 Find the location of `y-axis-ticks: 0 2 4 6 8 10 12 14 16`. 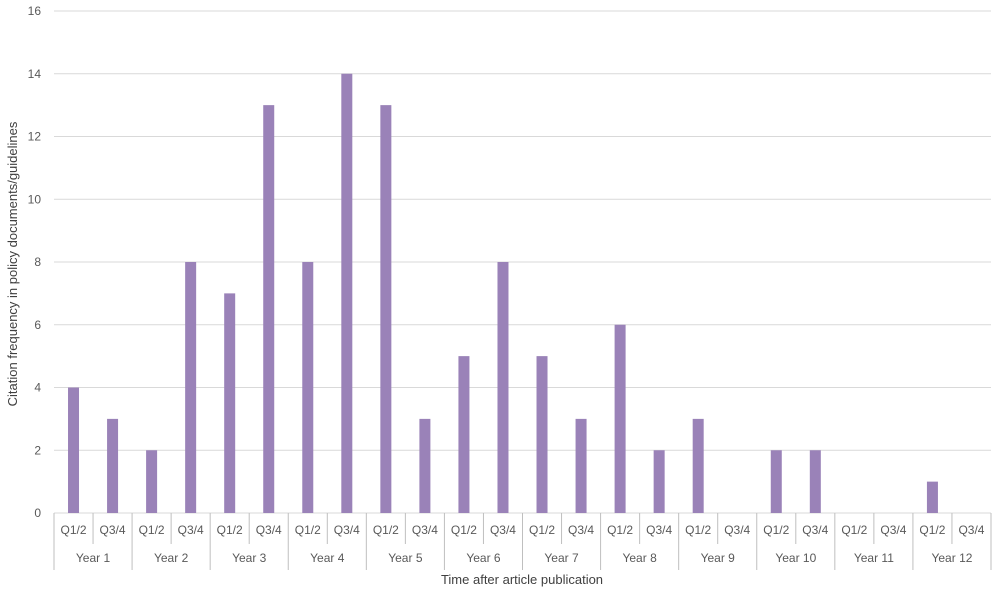

y-axis-ticks: 0 2 4 6 8 10 12 14 16 is located at coordinates (35, 262).